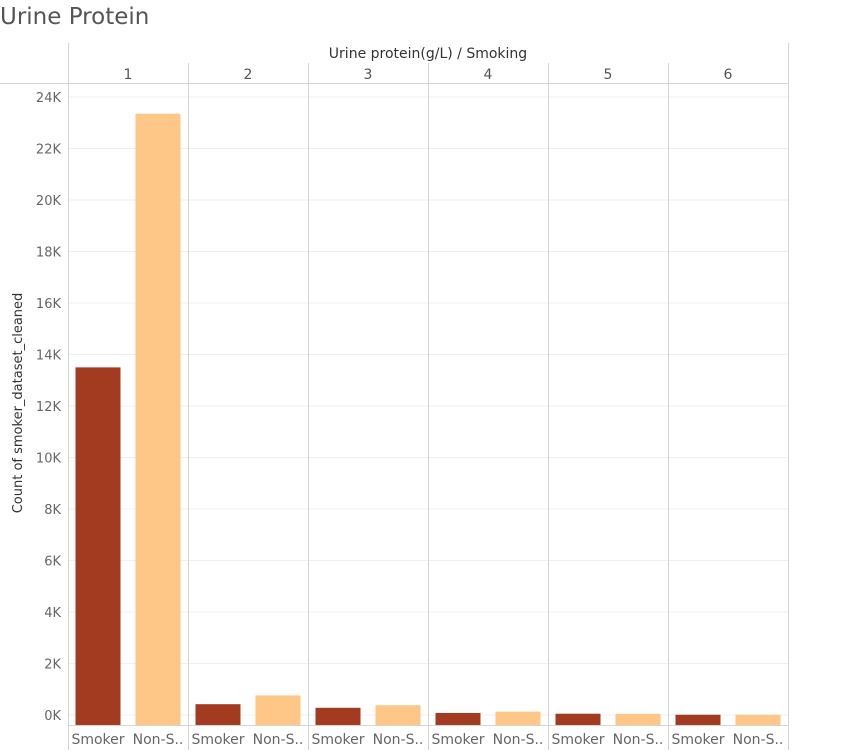  Describe the element at coordinates (49, 253) in the screenshot. I see `y-tick-label: 18K` at that location.